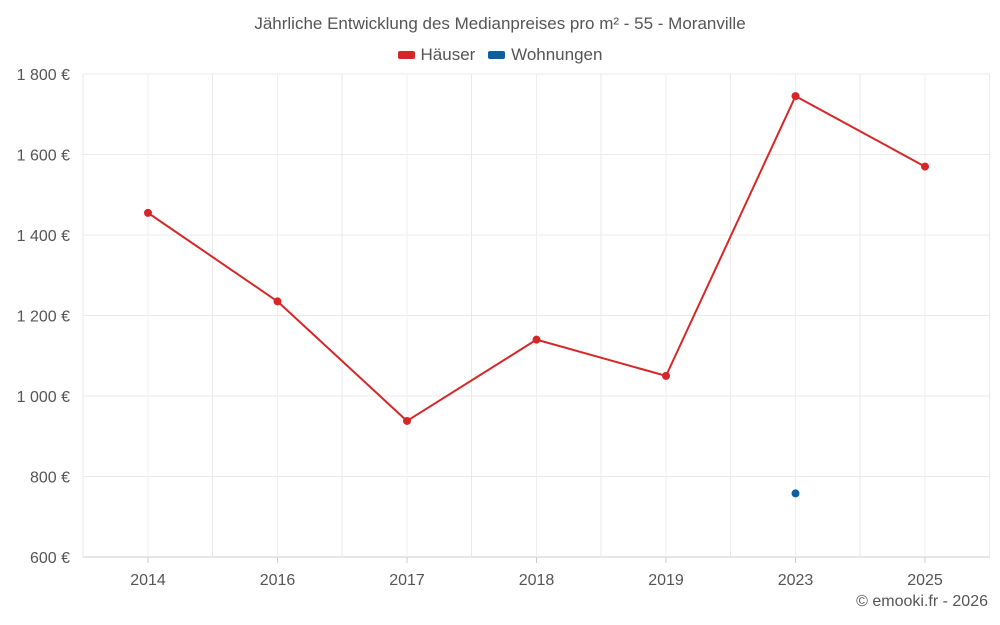 This screenshot has height=625, width=1000. Describe the element at coordinates (536, 339) in the screenshot. I see `data-point-haeuser-2018` at that location.